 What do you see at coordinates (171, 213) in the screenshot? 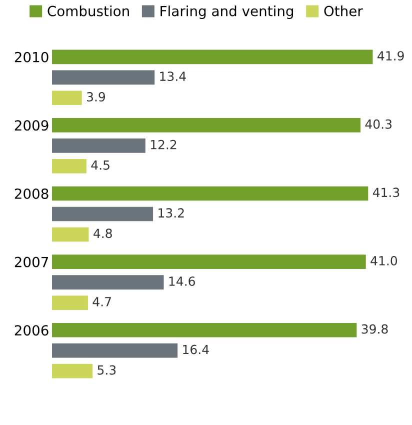
I see `data-label: 13.2` at bounding box center [171, 213].